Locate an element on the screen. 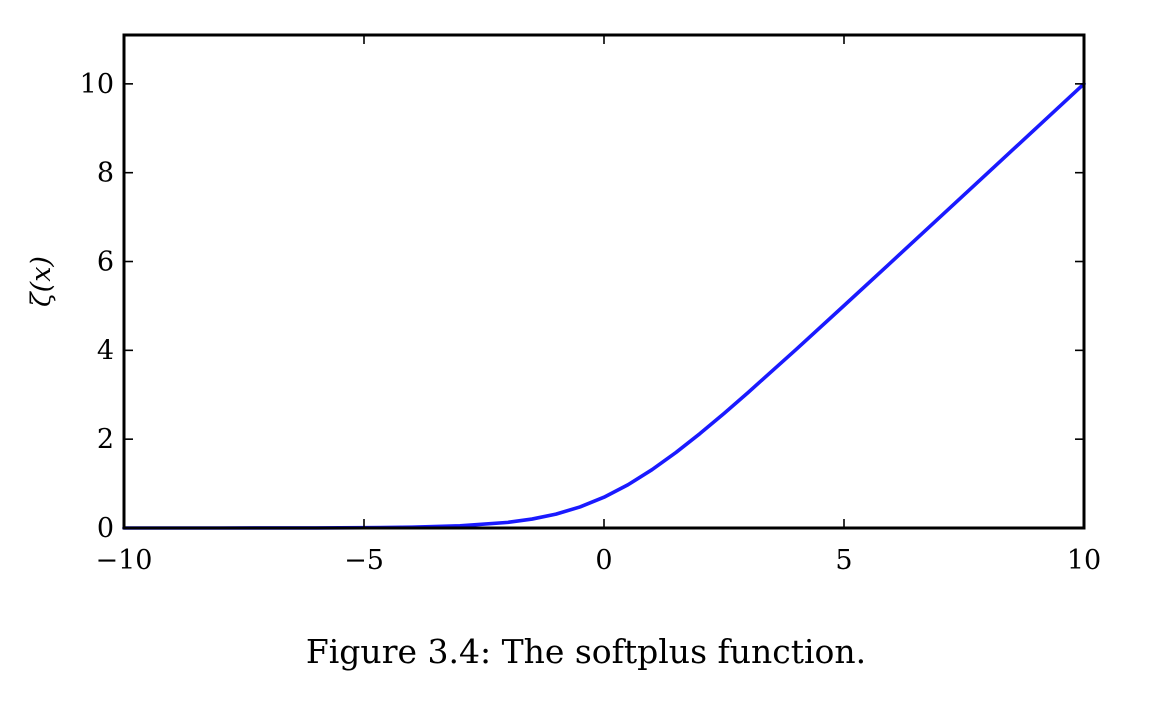 This screenshot has height=724, width=1172. y-tick-label: 8 is located at coordinates (105, 173).